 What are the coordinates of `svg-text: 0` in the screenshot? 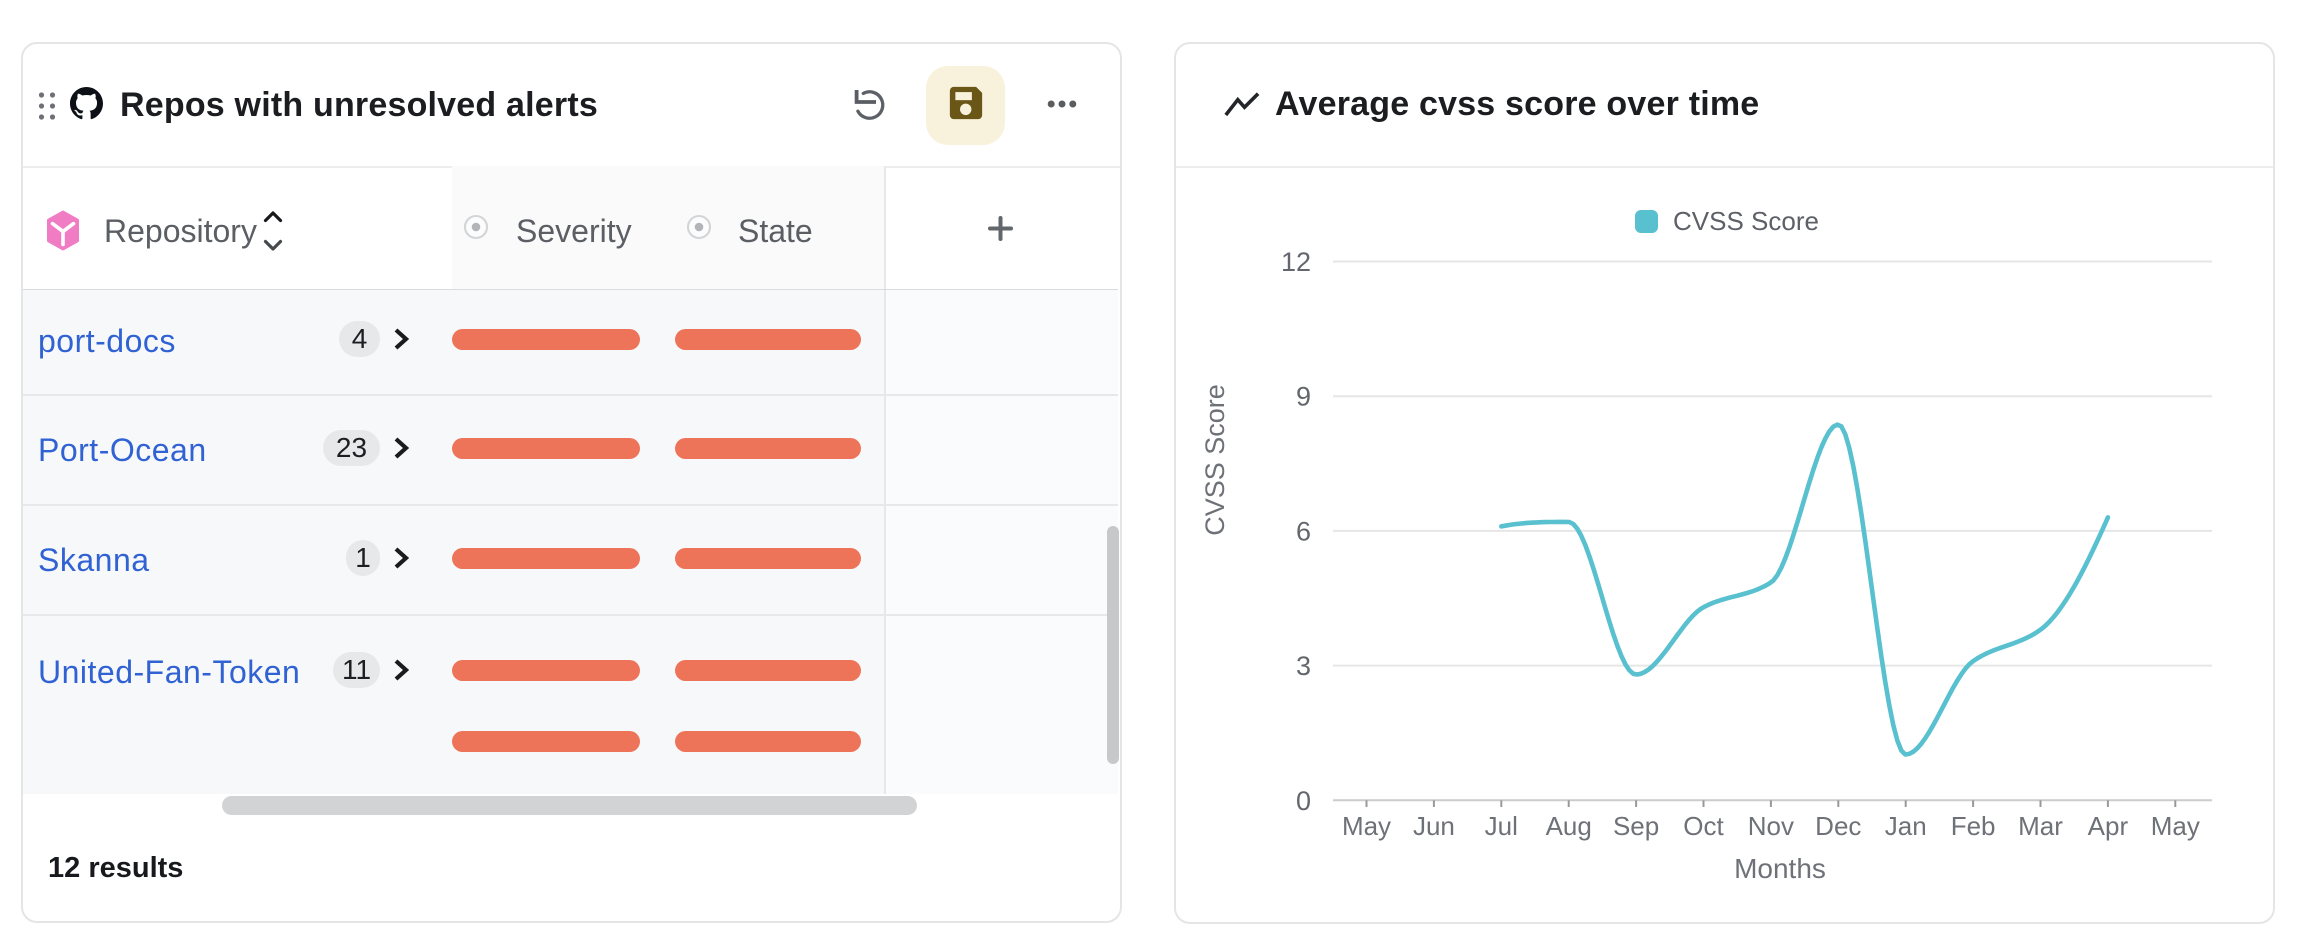 It's located at (1303, 801).